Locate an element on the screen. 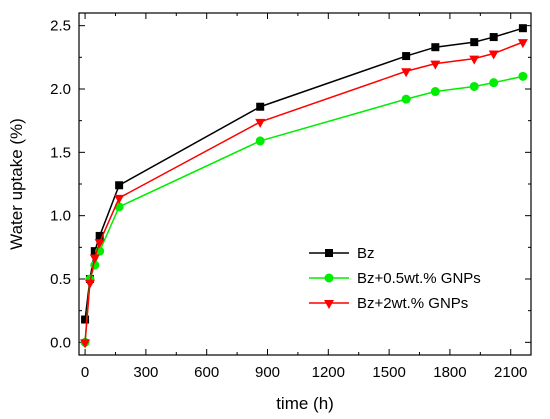  y-tick-label: 0.0 is located at coordinates (60, 342).